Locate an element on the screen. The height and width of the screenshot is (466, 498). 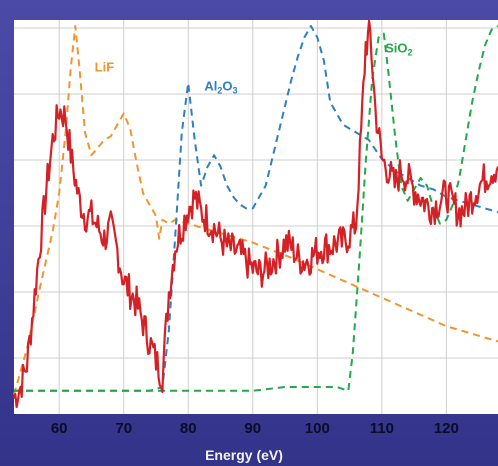
x-axis-label: Energy (eV) is located at coordinates (244, 455).